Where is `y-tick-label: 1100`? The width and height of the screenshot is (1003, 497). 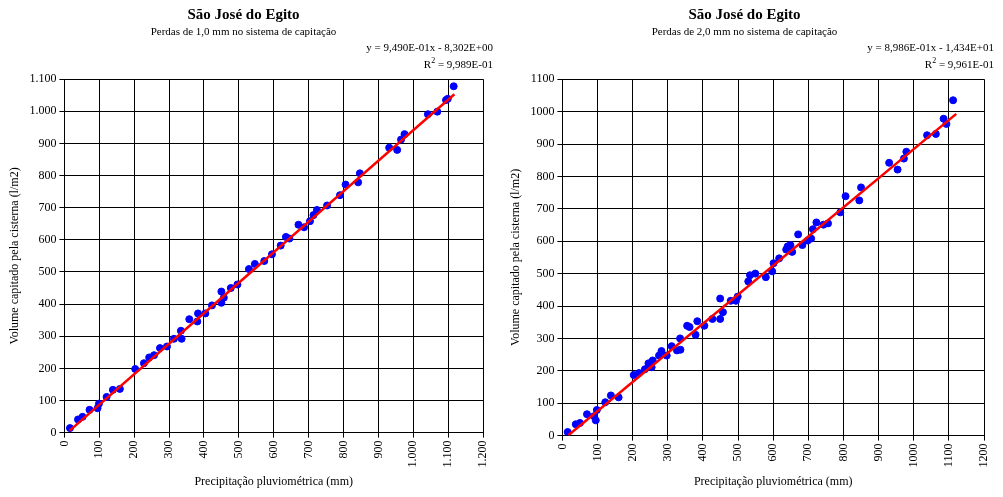
y-tick-label: 1100 is located at coordinates (542, 78).